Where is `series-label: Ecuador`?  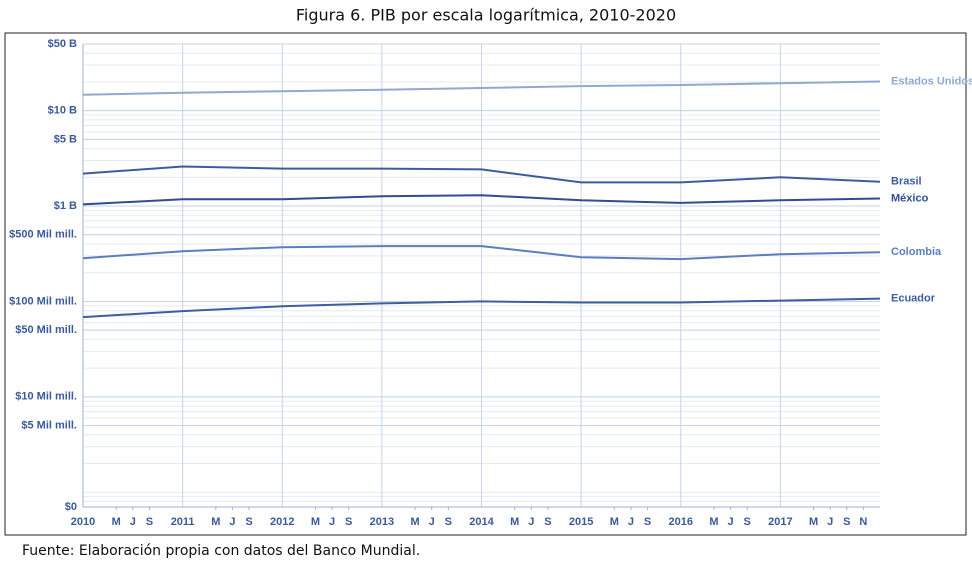
series-label: Ecuador is located at coordinates (913, 299).